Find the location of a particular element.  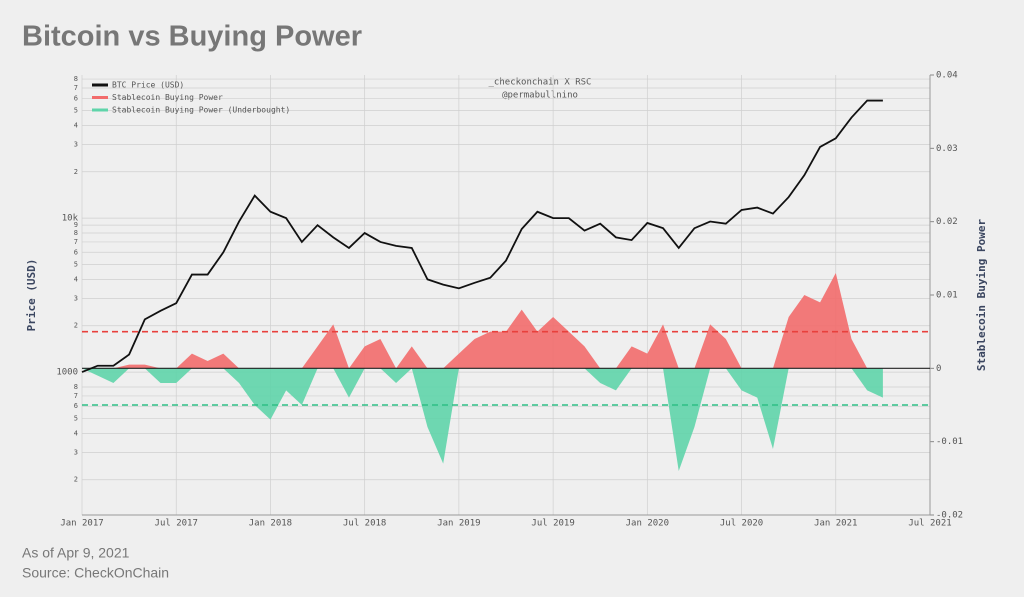

y-tick-label: 9 is located at coordinates (76, 225).